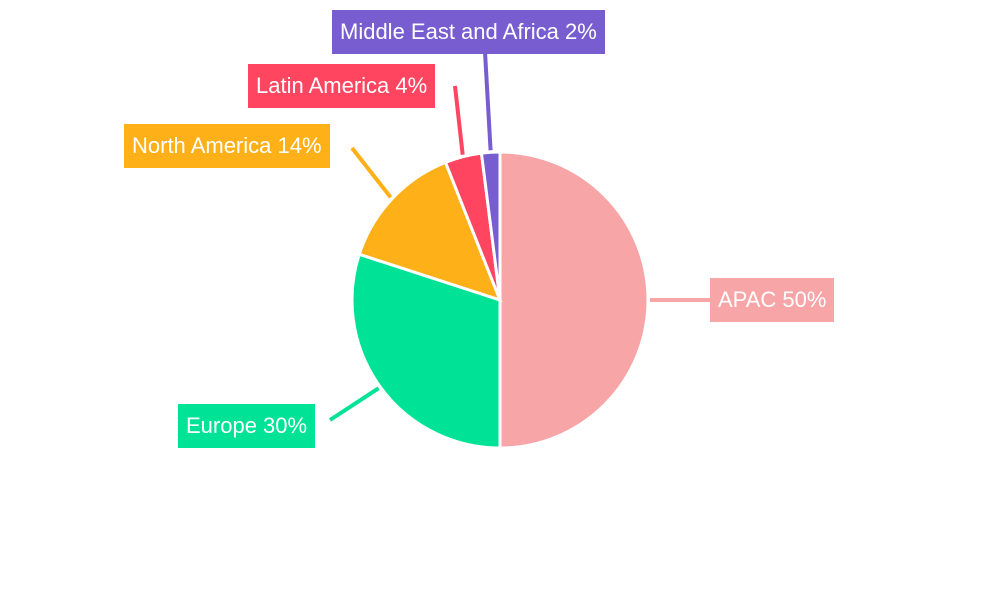  Describe the element at coordinates (574, 300) in the screenshot. I see `pie-slice-apac` at that location.